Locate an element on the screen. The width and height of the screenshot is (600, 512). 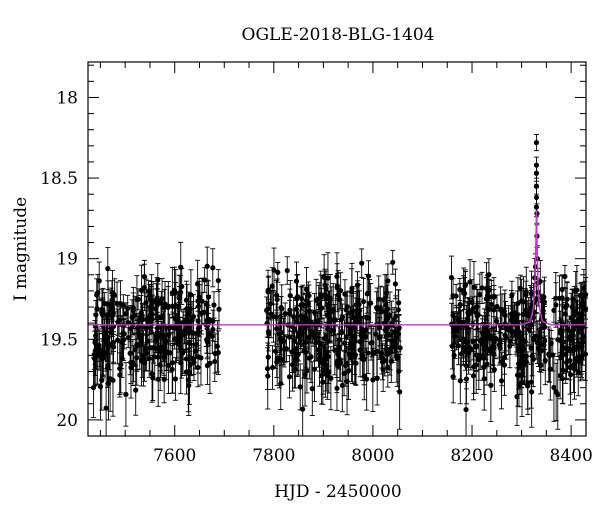
chart-title: OGLE-2018-BLG-1404 is located at coordinates (338, 35).